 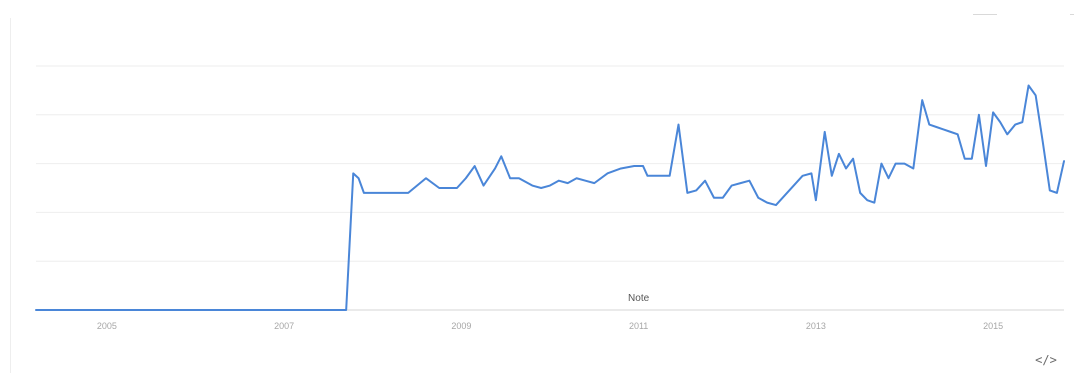 I want to click on code-icon: </>, so click(x=1046, y=360).